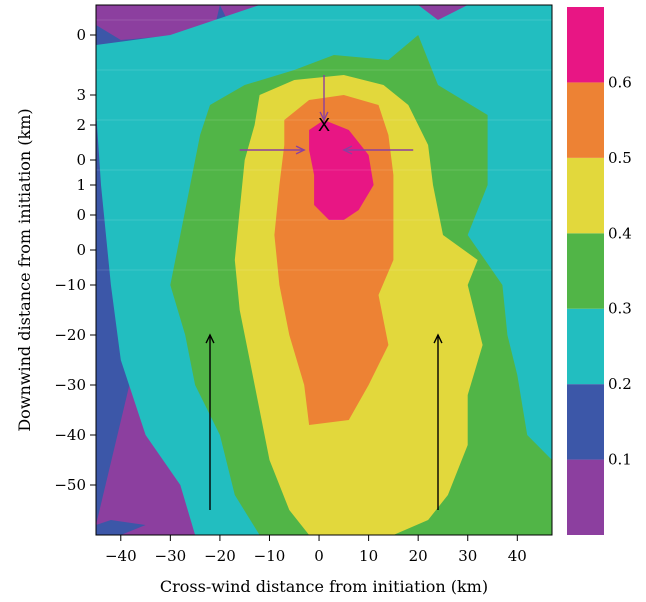 This screenshot has height=602, width=646. I want to click on colorbar: 0.1 0.2 0.3 0.4 0.5 0.6, so click(599, 271).